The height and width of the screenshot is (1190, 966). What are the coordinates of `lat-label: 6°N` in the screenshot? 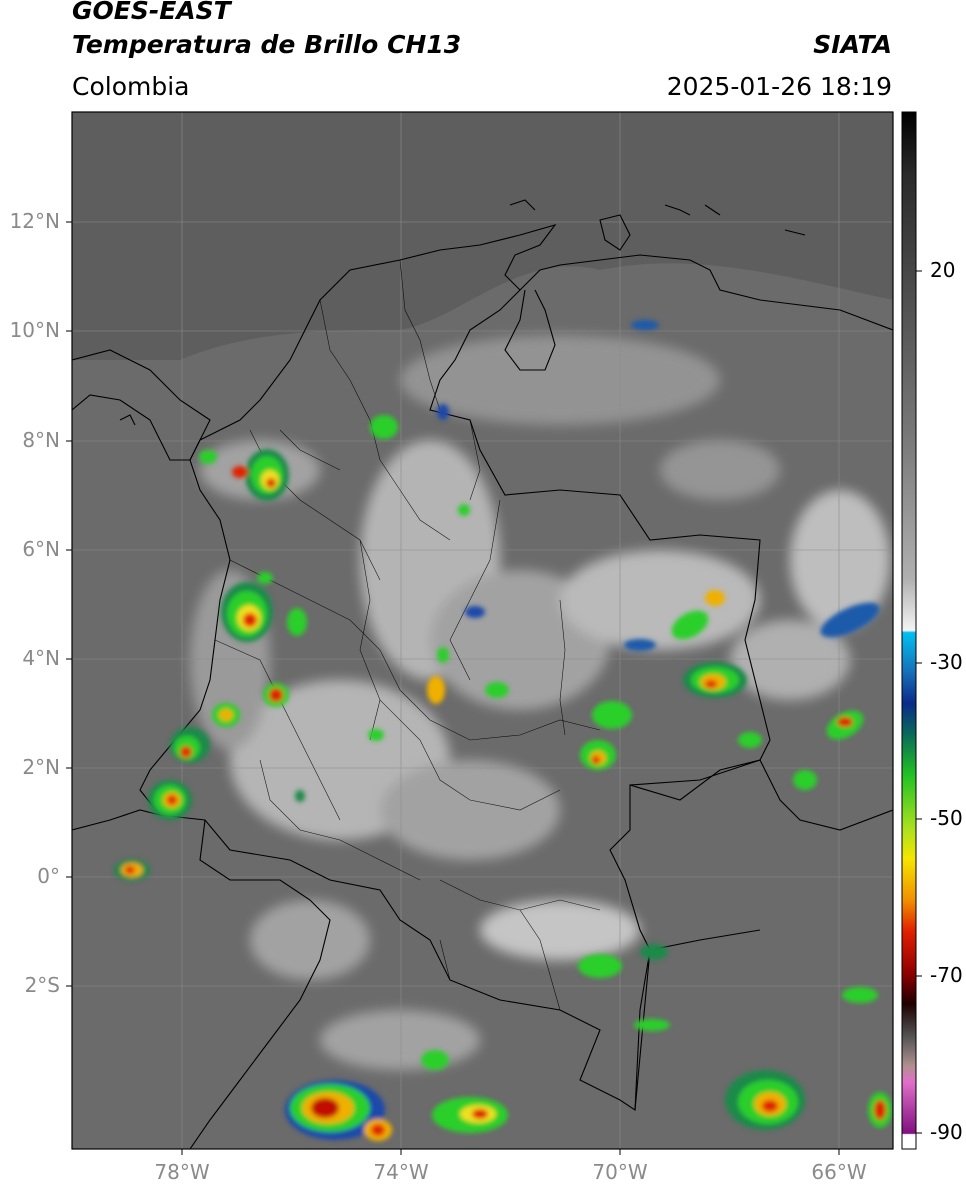 It's located at (41, 549).